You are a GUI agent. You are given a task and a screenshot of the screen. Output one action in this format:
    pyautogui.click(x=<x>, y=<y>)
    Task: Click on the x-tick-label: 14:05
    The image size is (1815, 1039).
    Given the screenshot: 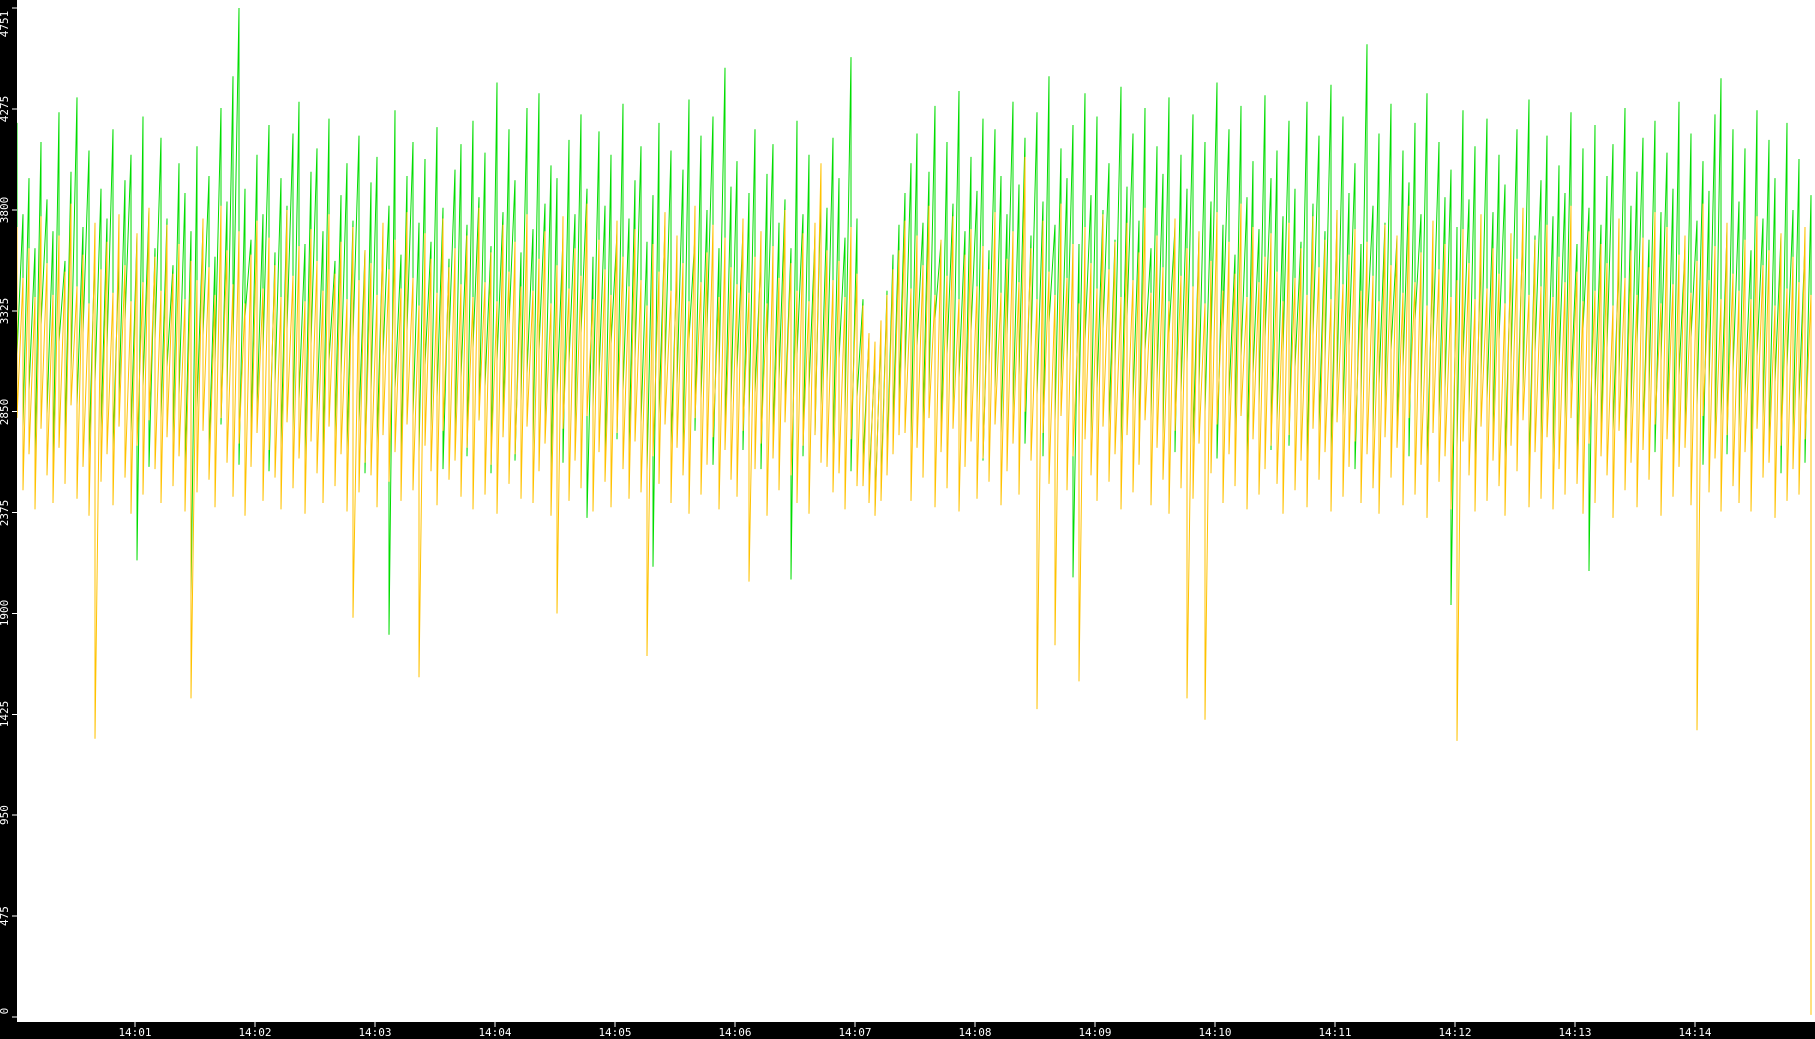 What is the action you would take?
    pyautogui.click(x=614, y=1032)
    